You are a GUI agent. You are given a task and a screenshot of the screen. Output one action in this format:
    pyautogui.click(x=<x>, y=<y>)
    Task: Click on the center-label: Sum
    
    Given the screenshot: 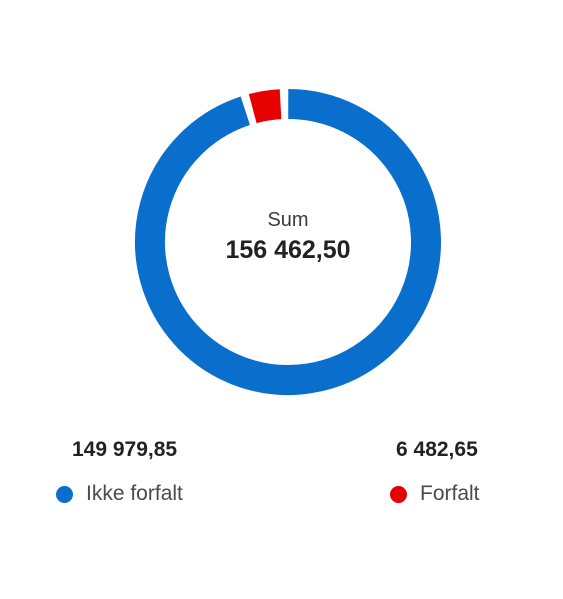 What is the action you would take?
    pyautogui.click(x=287, y=220)
    